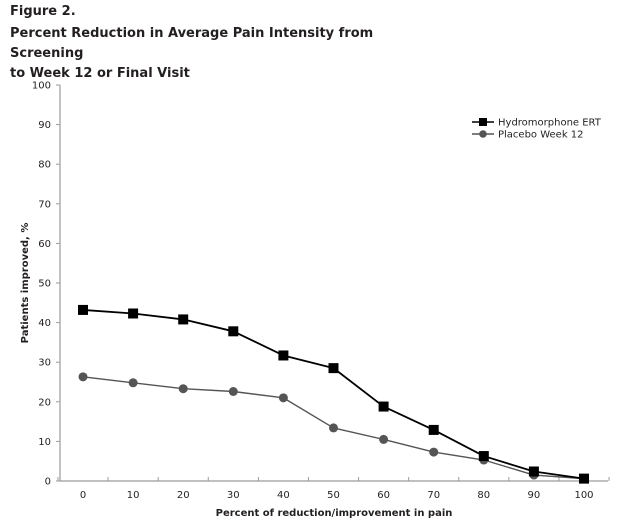 Image resolution: width=628 pixels, height=524 pixels. Describe the element at coordinates (334, 513) in the screenshot. I see `x-axis-title: Percent of reduction/improvement in pain` at that location.